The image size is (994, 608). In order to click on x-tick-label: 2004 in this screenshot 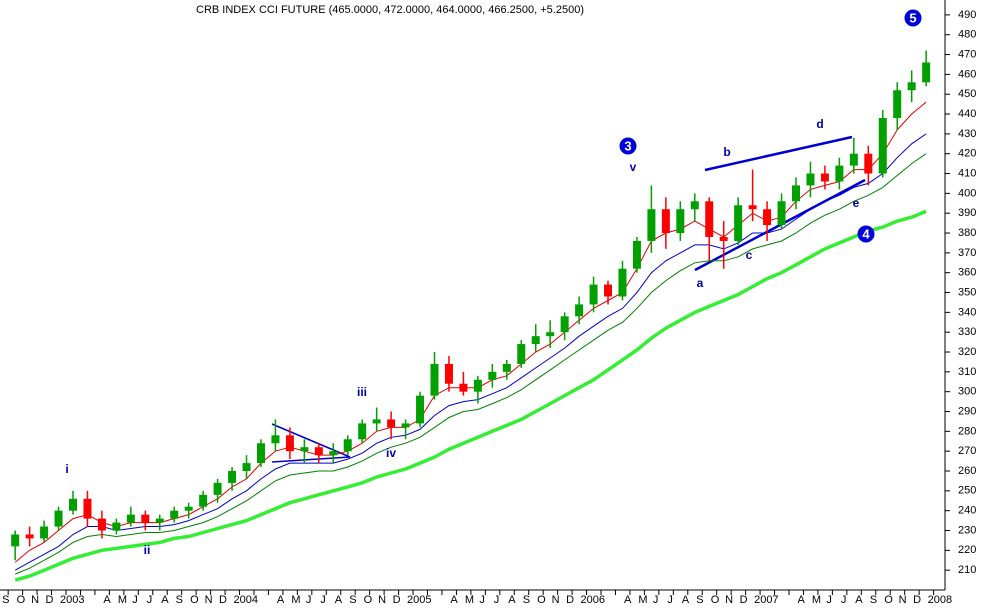, I will do `click(246, 600)`.